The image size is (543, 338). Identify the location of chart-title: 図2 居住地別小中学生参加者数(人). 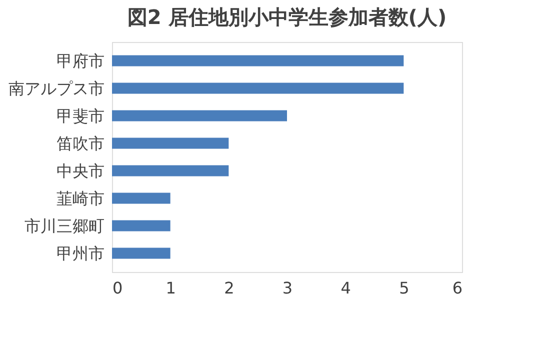
(287, 17).